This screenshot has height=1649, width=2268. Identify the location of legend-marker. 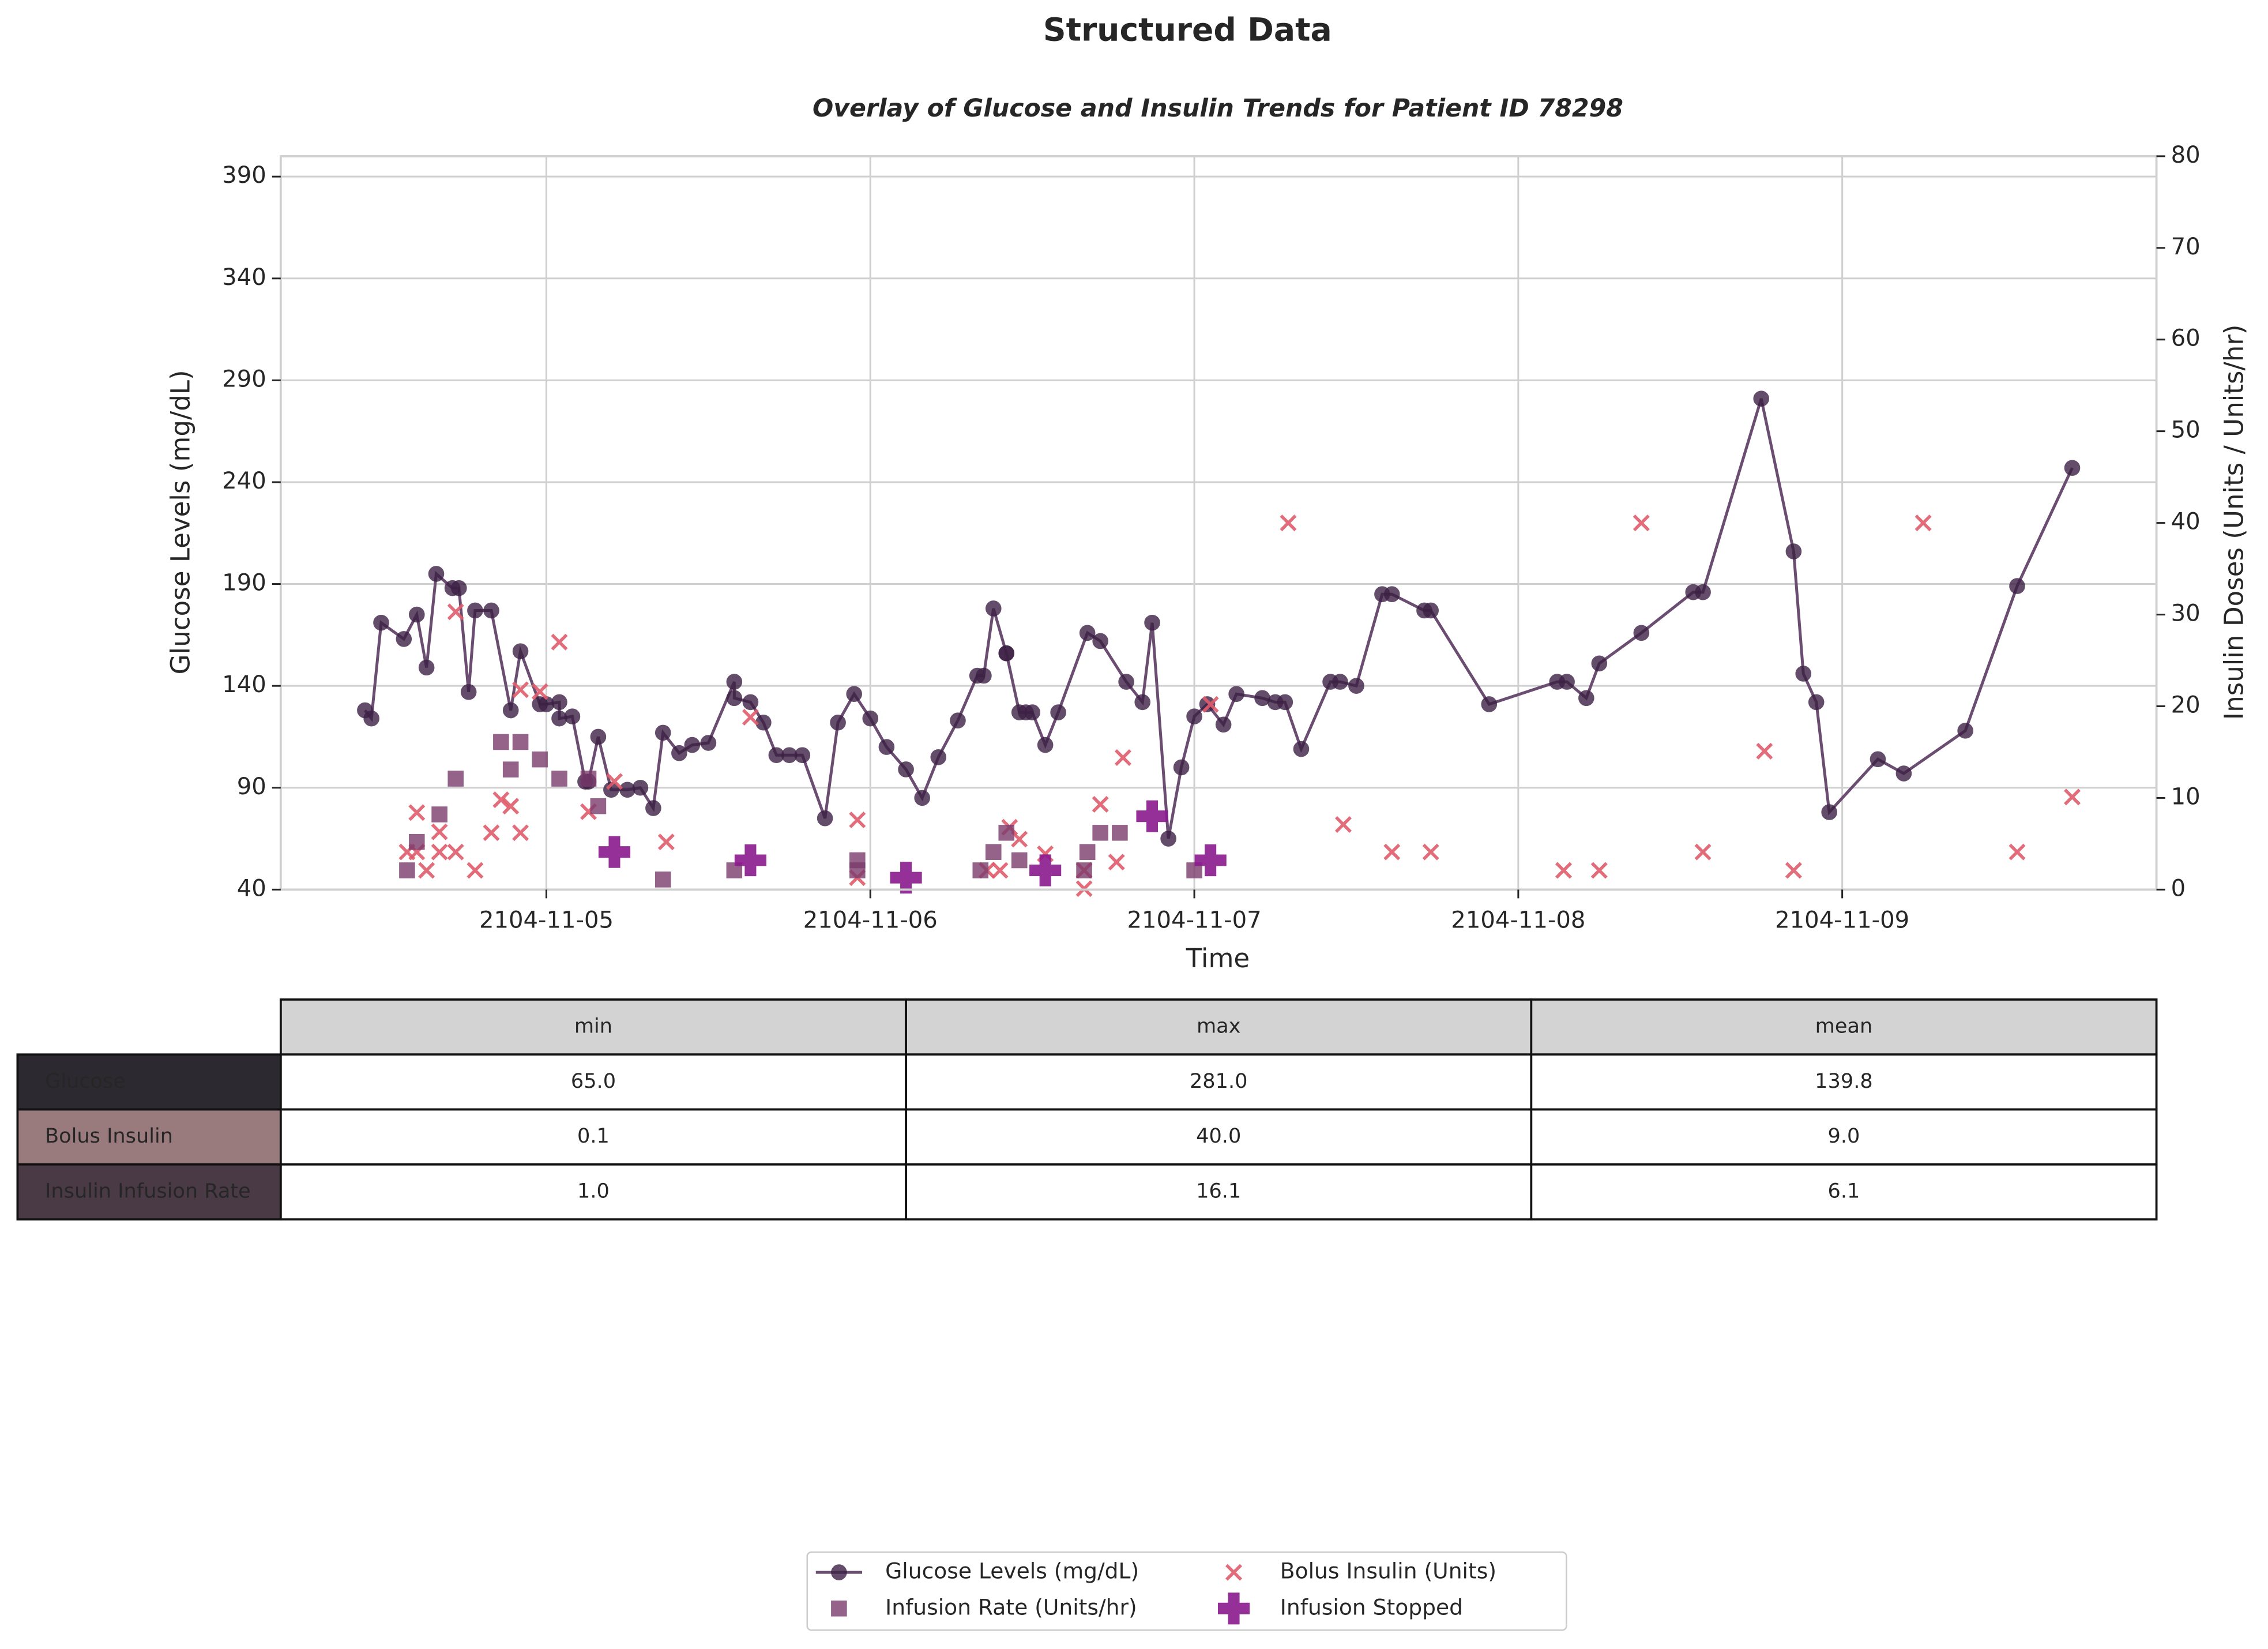
(1234, 1608).